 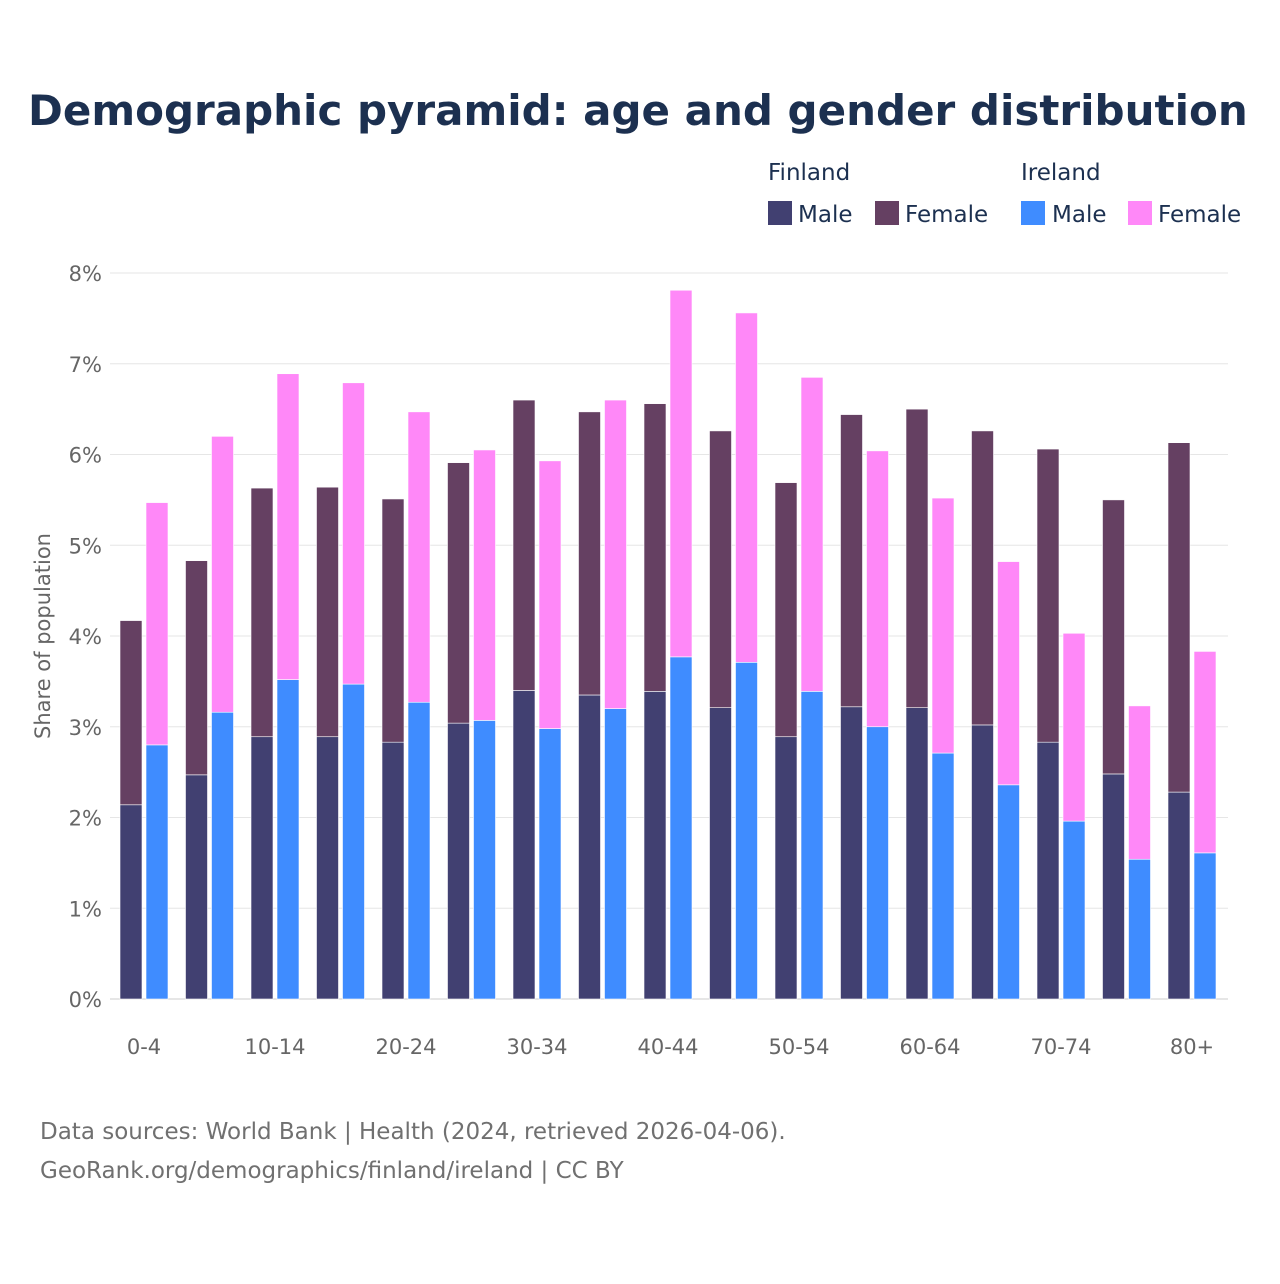 I want to click on legend: Finland Male Female Ireland Male Female, so click(x=1004, y=194).